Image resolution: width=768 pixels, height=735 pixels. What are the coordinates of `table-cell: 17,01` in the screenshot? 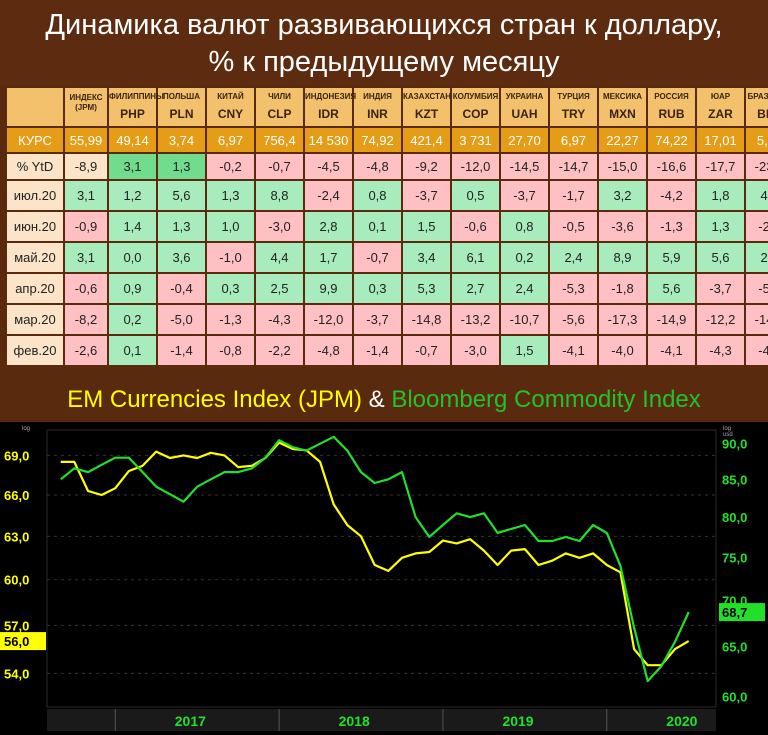 It's located at (720, 140).